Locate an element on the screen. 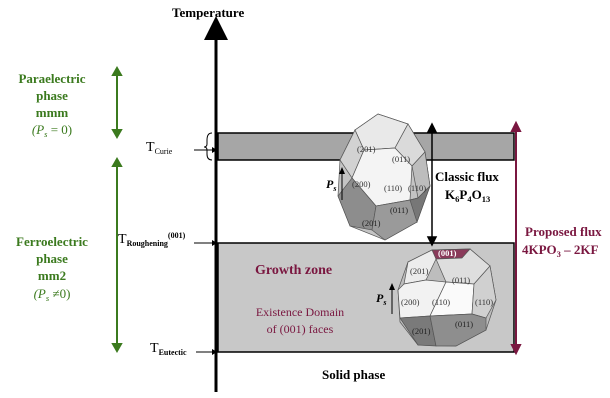  proposed-flux-arrow is located at coordinates (516, 238).